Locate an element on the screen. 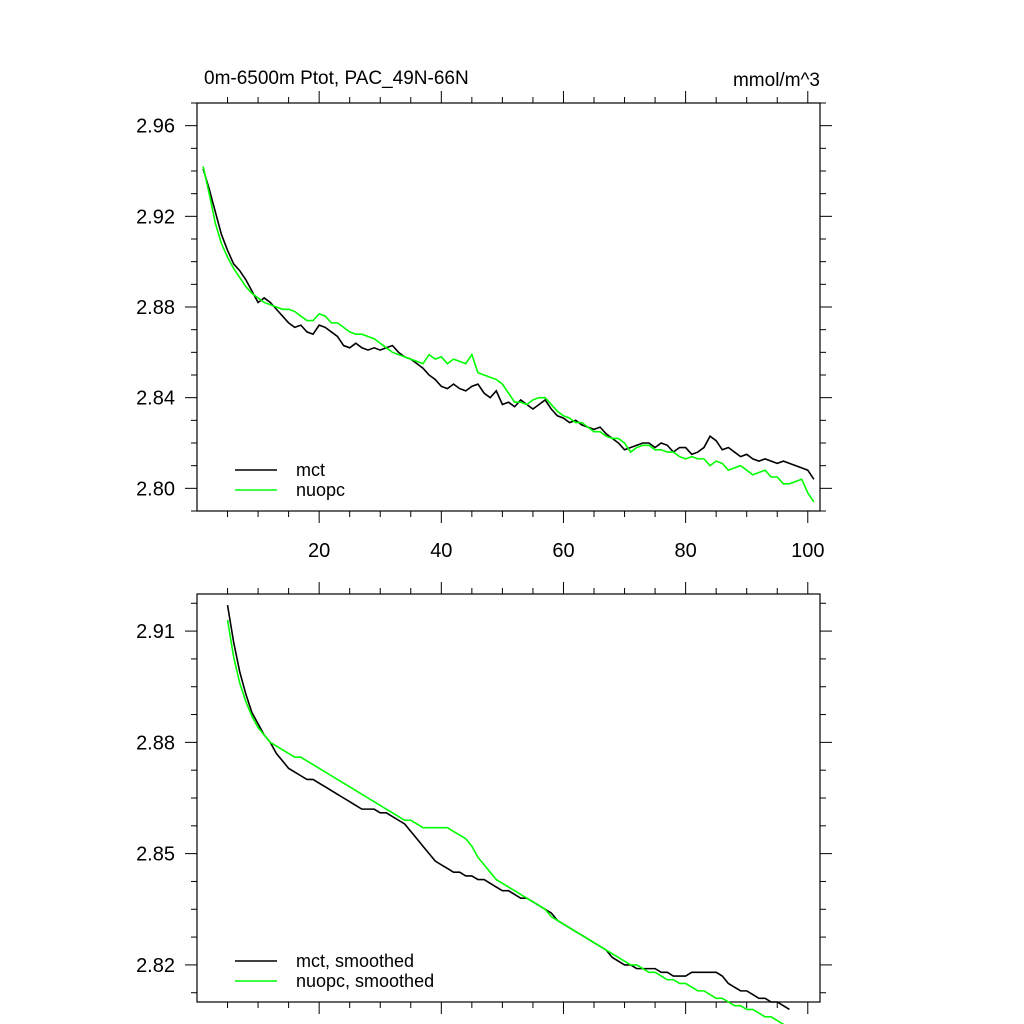 This screenshot has height=1024, width=1024. y-tick-label: 2.82 is located at coordinates (155, 966).